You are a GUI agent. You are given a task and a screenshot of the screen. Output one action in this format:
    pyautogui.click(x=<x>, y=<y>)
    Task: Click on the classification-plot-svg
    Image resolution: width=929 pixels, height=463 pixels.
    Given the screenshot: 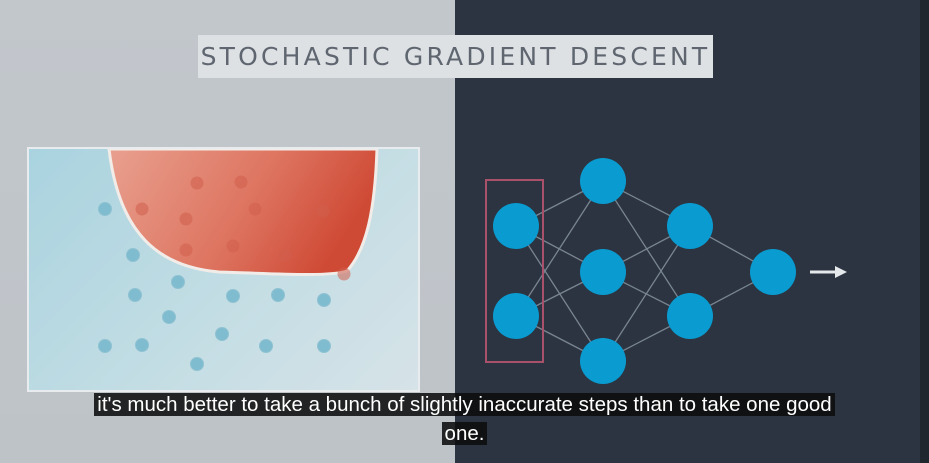 What is the action you would take?
    pyautogui.click(x=238, y=260)
    